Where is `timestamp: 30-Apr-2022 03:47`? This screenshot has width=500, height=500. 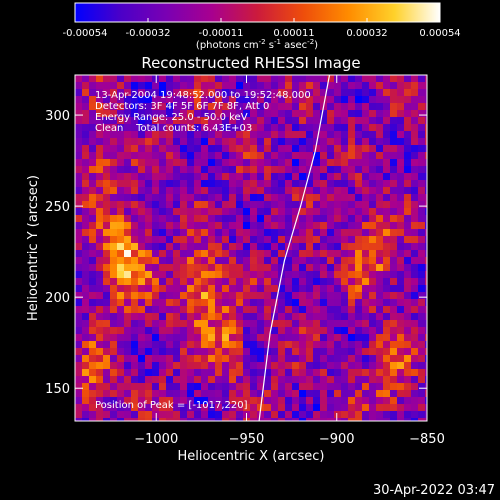
timestamp: 30-Apr-2022 03:47 is located at coordinates (434, 490).